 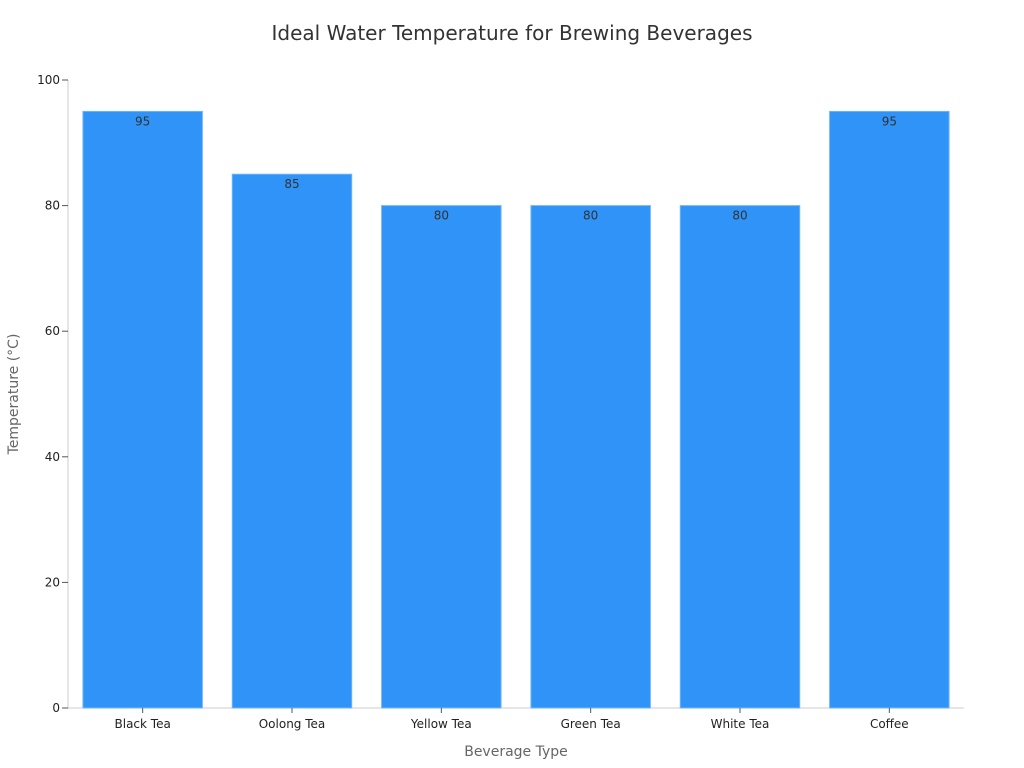 What do you see at coordinates (56, 708) in the screenshot?
I see `y-tick-label: 0` at bounding box center [56, 708].